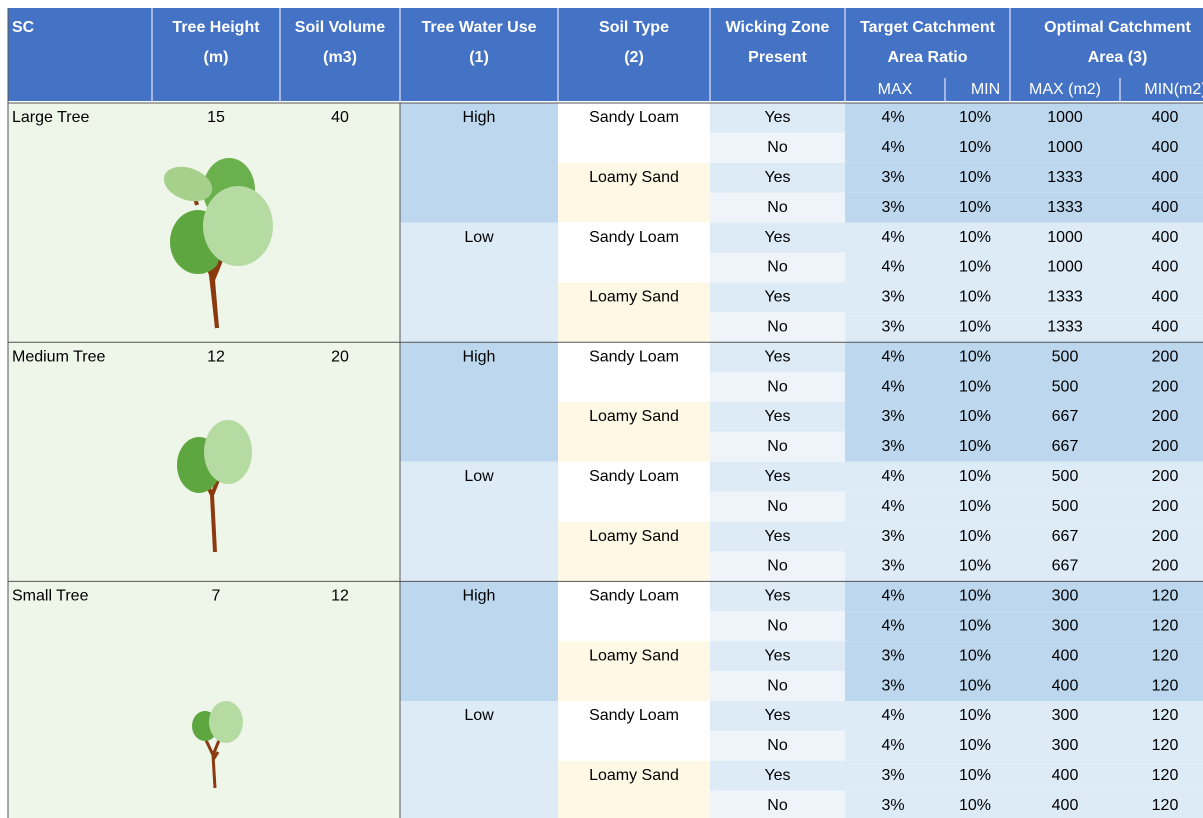 The image size is (1203, 818). Describe the element at coordinates (216, 117) in the screenshot. I see `tree-height: 15` at that location.